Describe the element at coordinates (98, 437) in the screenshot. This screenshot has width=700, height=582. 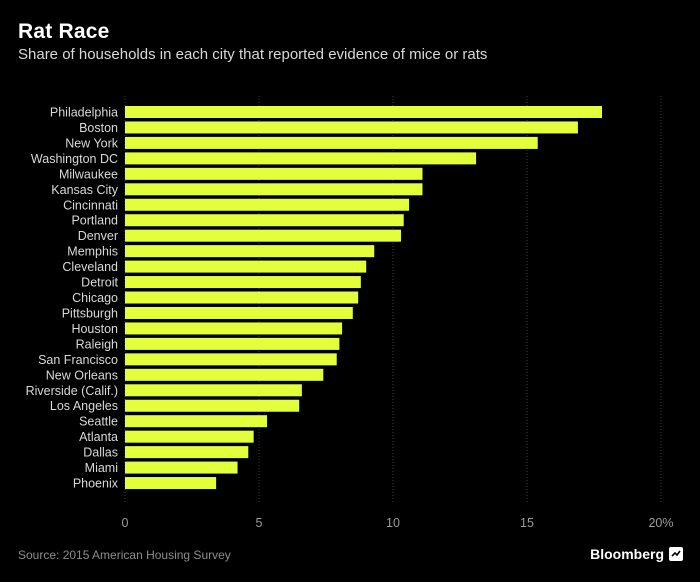
I see `category-label: Atlanta` at that location.